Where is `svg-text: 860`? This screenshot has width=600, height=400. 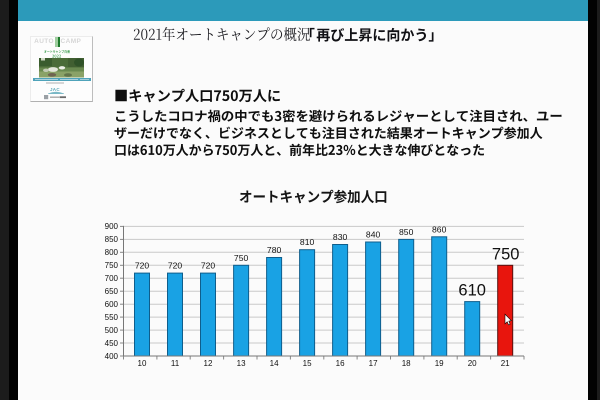
svg-text: 860 is located at coordinates (439, 229).